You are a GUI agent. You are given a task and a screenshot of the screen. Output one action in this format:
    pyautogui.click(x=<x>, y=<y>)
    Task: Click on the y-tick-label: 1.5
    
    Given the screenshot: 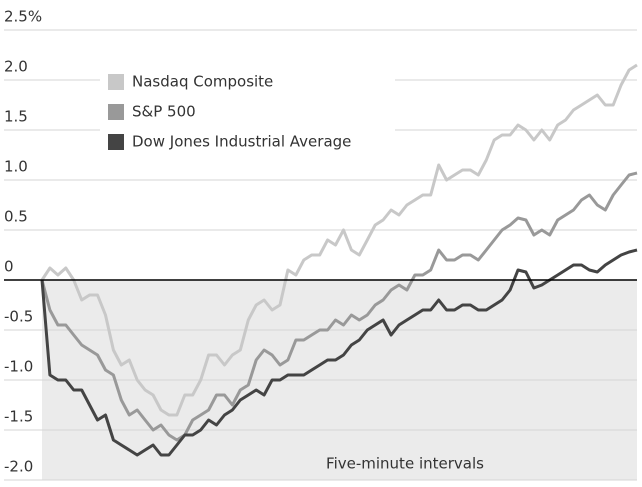 What is the action you would take?
    pyautogui.click(x=16, y=117)
    